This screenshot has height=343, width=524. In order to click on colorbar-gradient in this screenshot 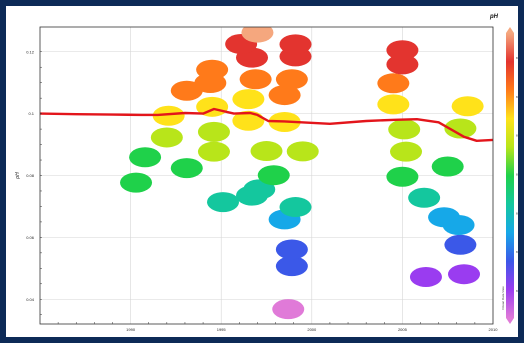, I will do `click(510, 175)`.